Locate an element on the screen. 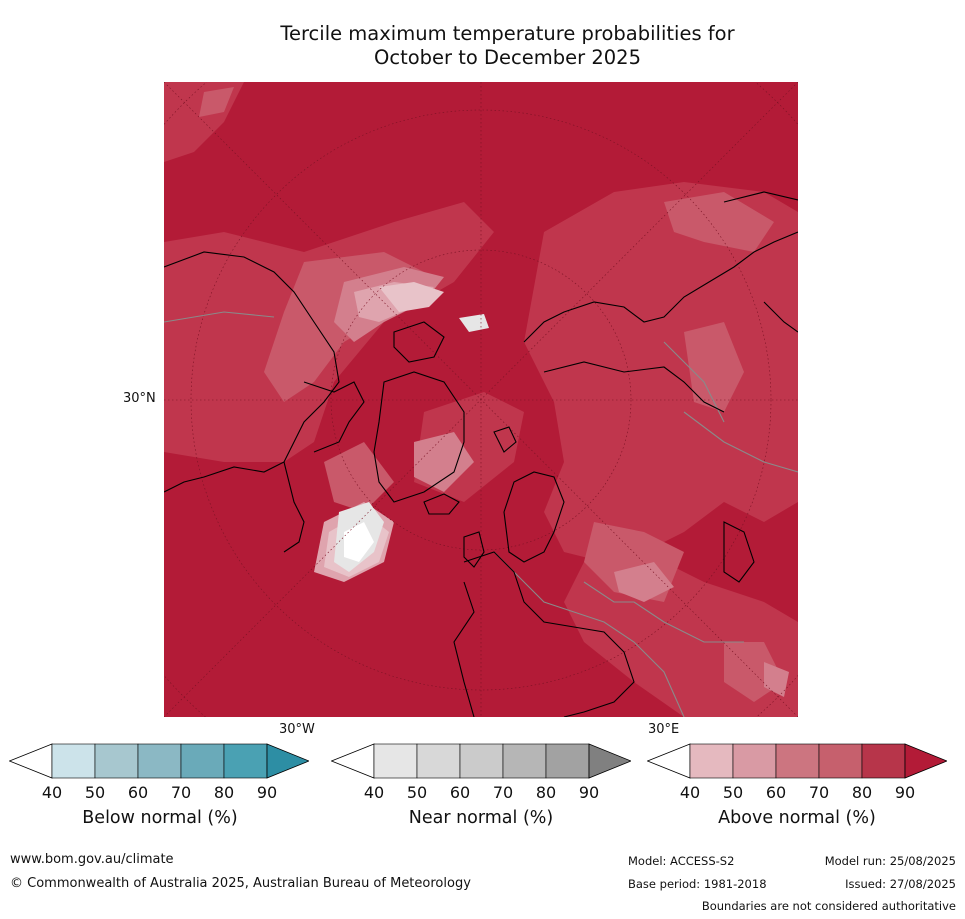  colorbar-label-above: Above normal (%) is located at coordinates (797, 818).